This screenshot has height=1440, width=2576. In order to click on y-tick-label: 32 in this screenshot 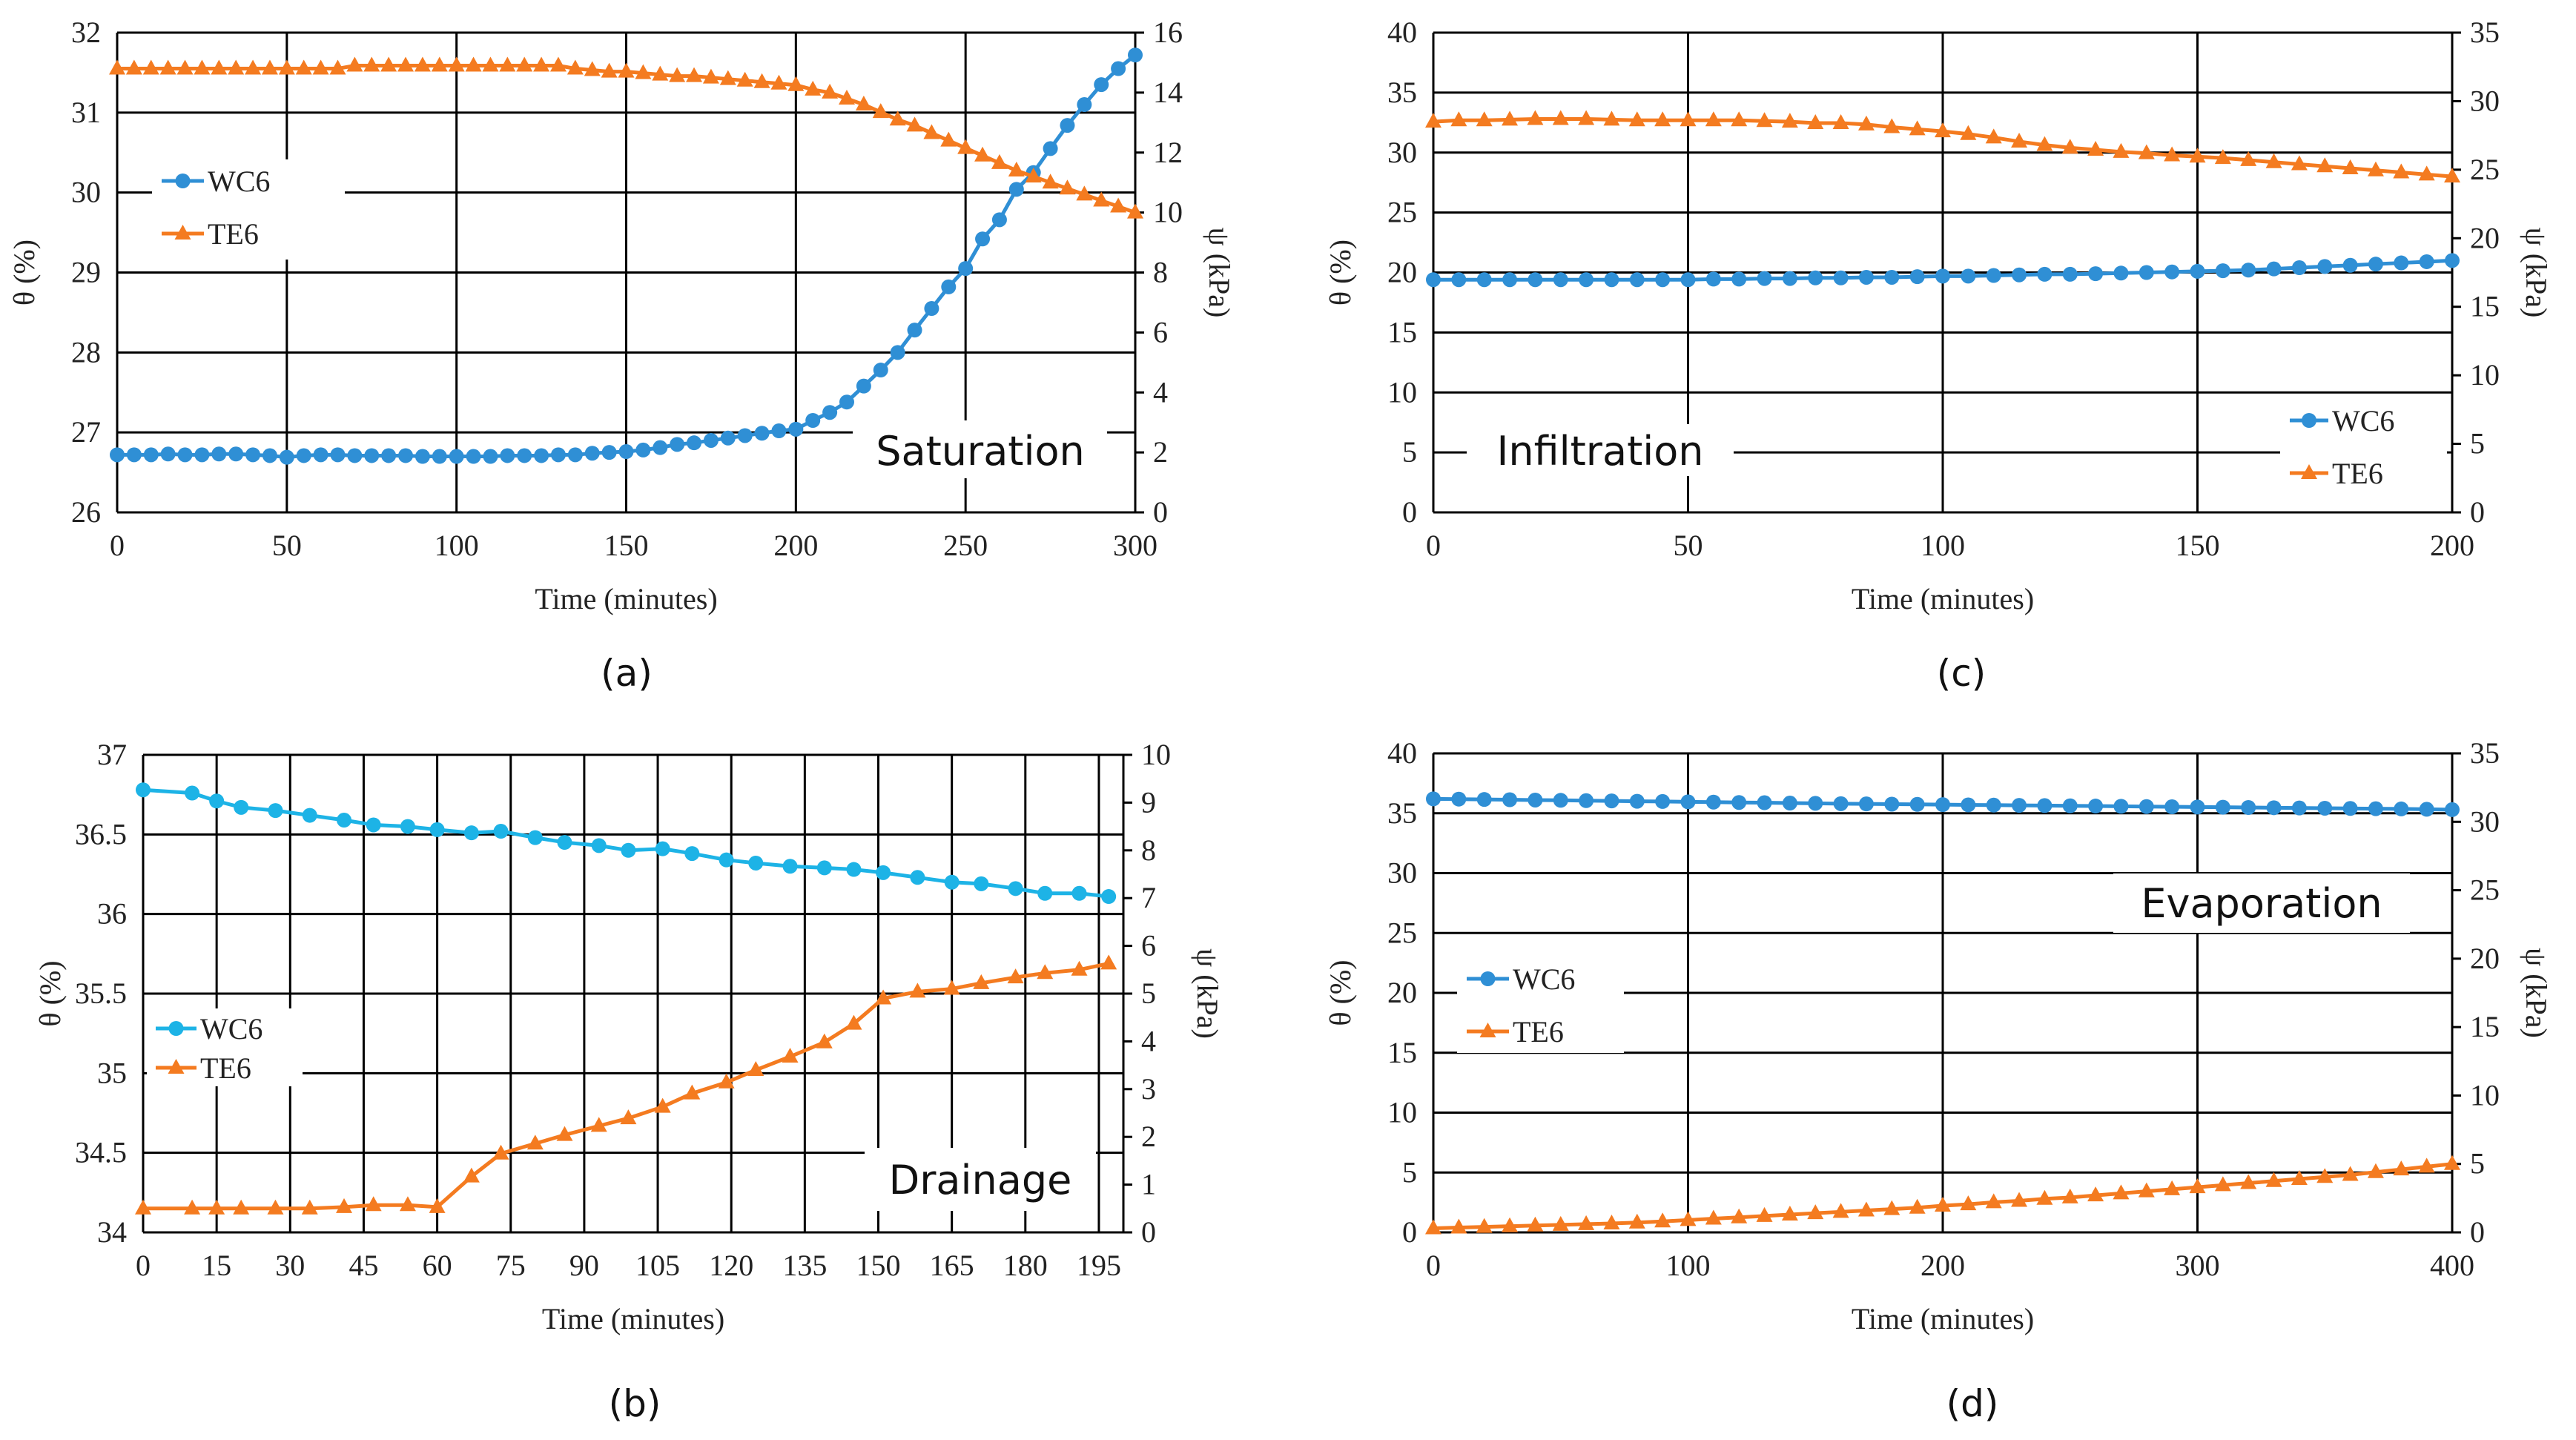, I will do `click(86, 33)`.